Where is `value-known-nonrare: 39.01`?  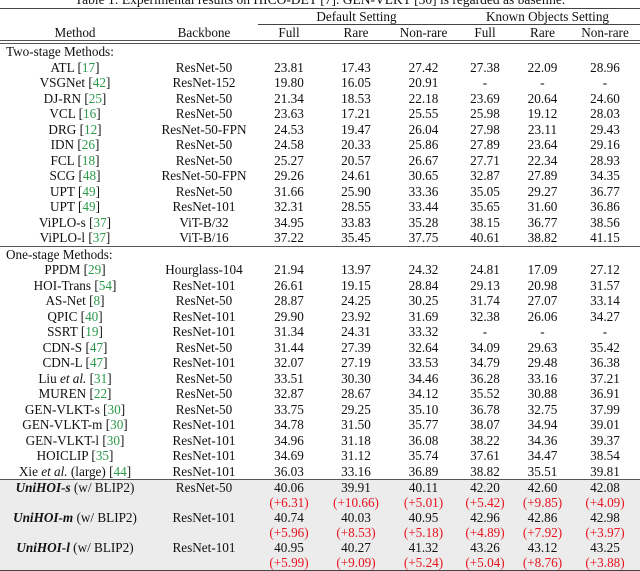
value-known-nonrare: 39.01 is located at coordinates (605, 424).